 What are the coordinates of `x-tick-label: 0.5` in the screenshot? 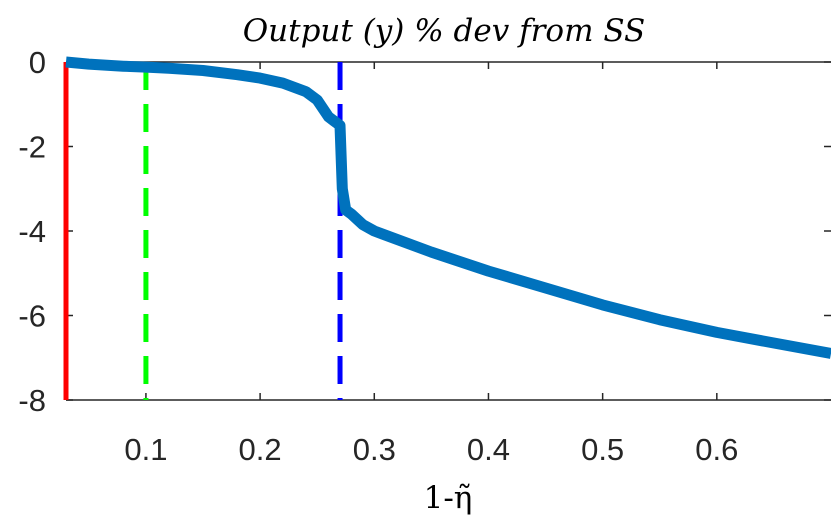 It's located at (602, 449).